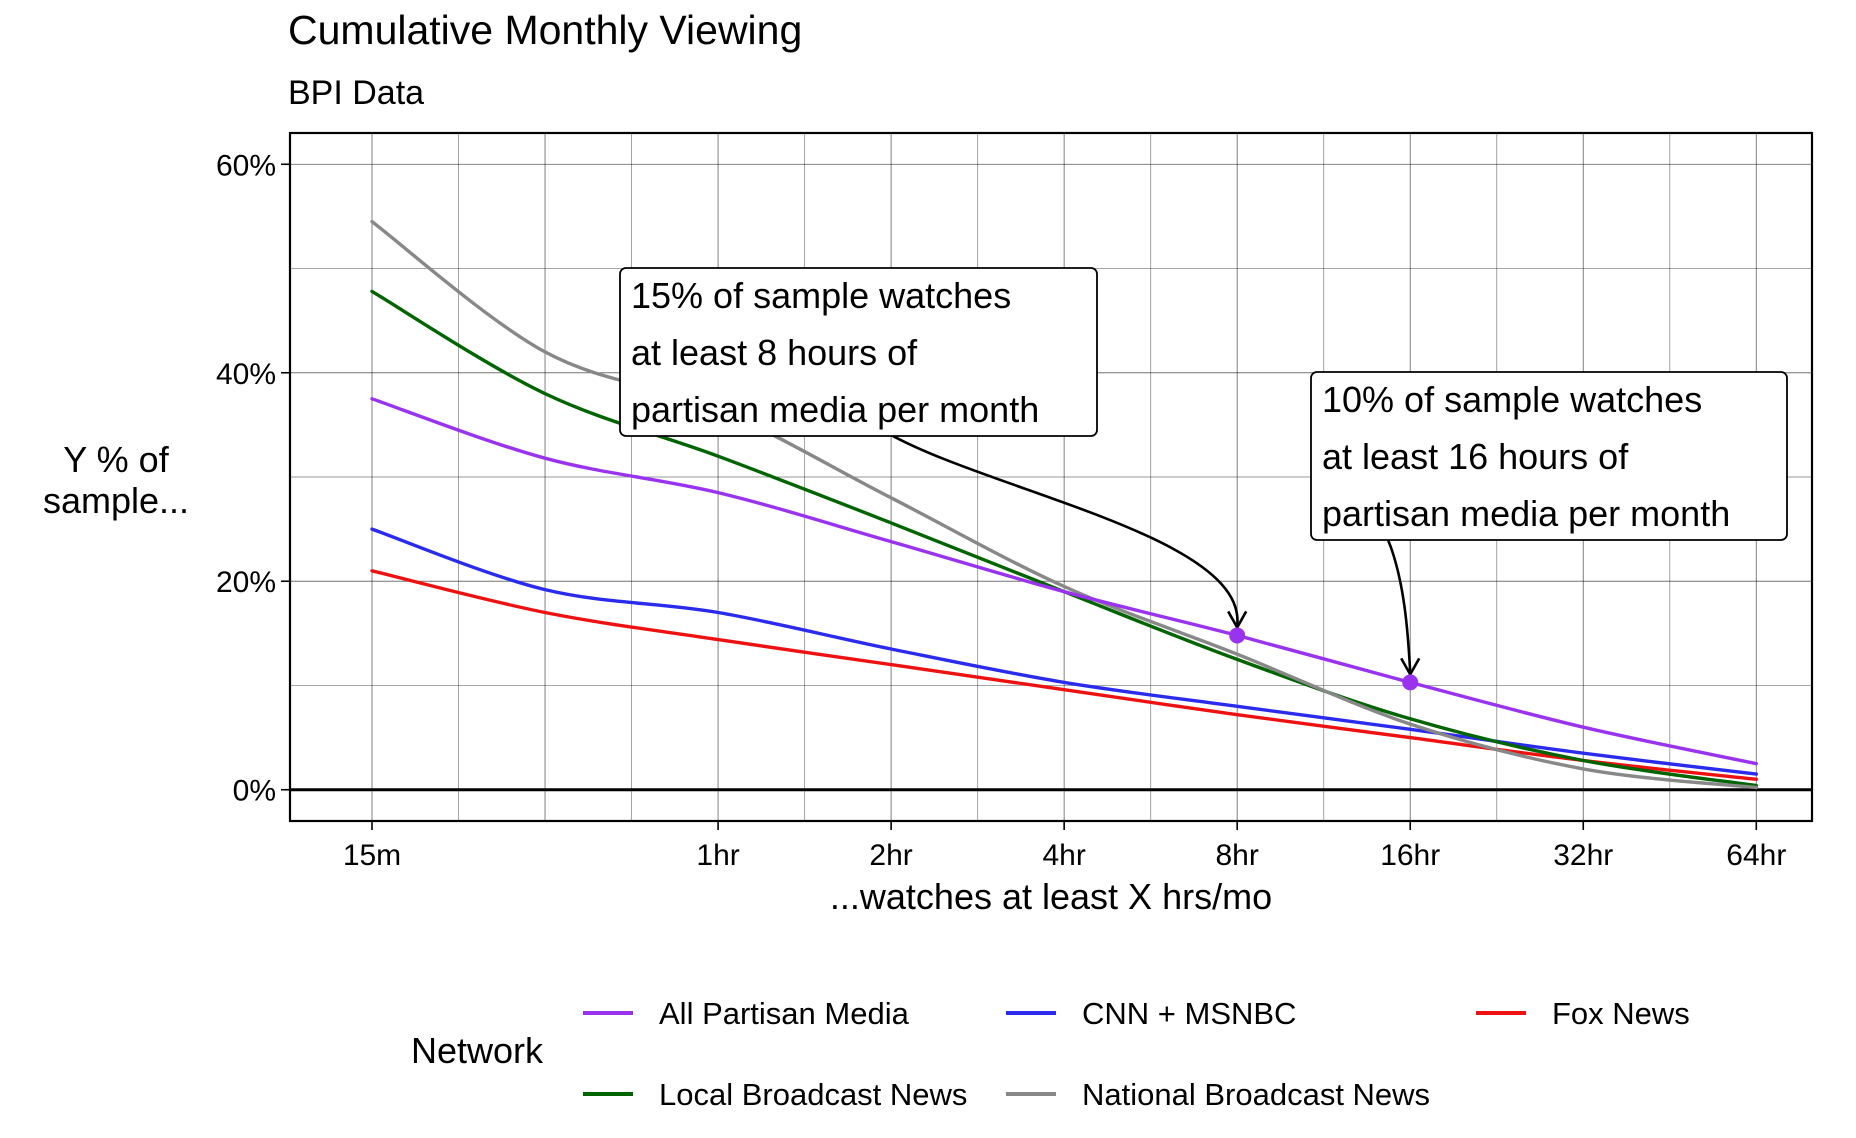 The image size is (1856, 1138). I want to click on legend-title: Network, so click(477, 1050).